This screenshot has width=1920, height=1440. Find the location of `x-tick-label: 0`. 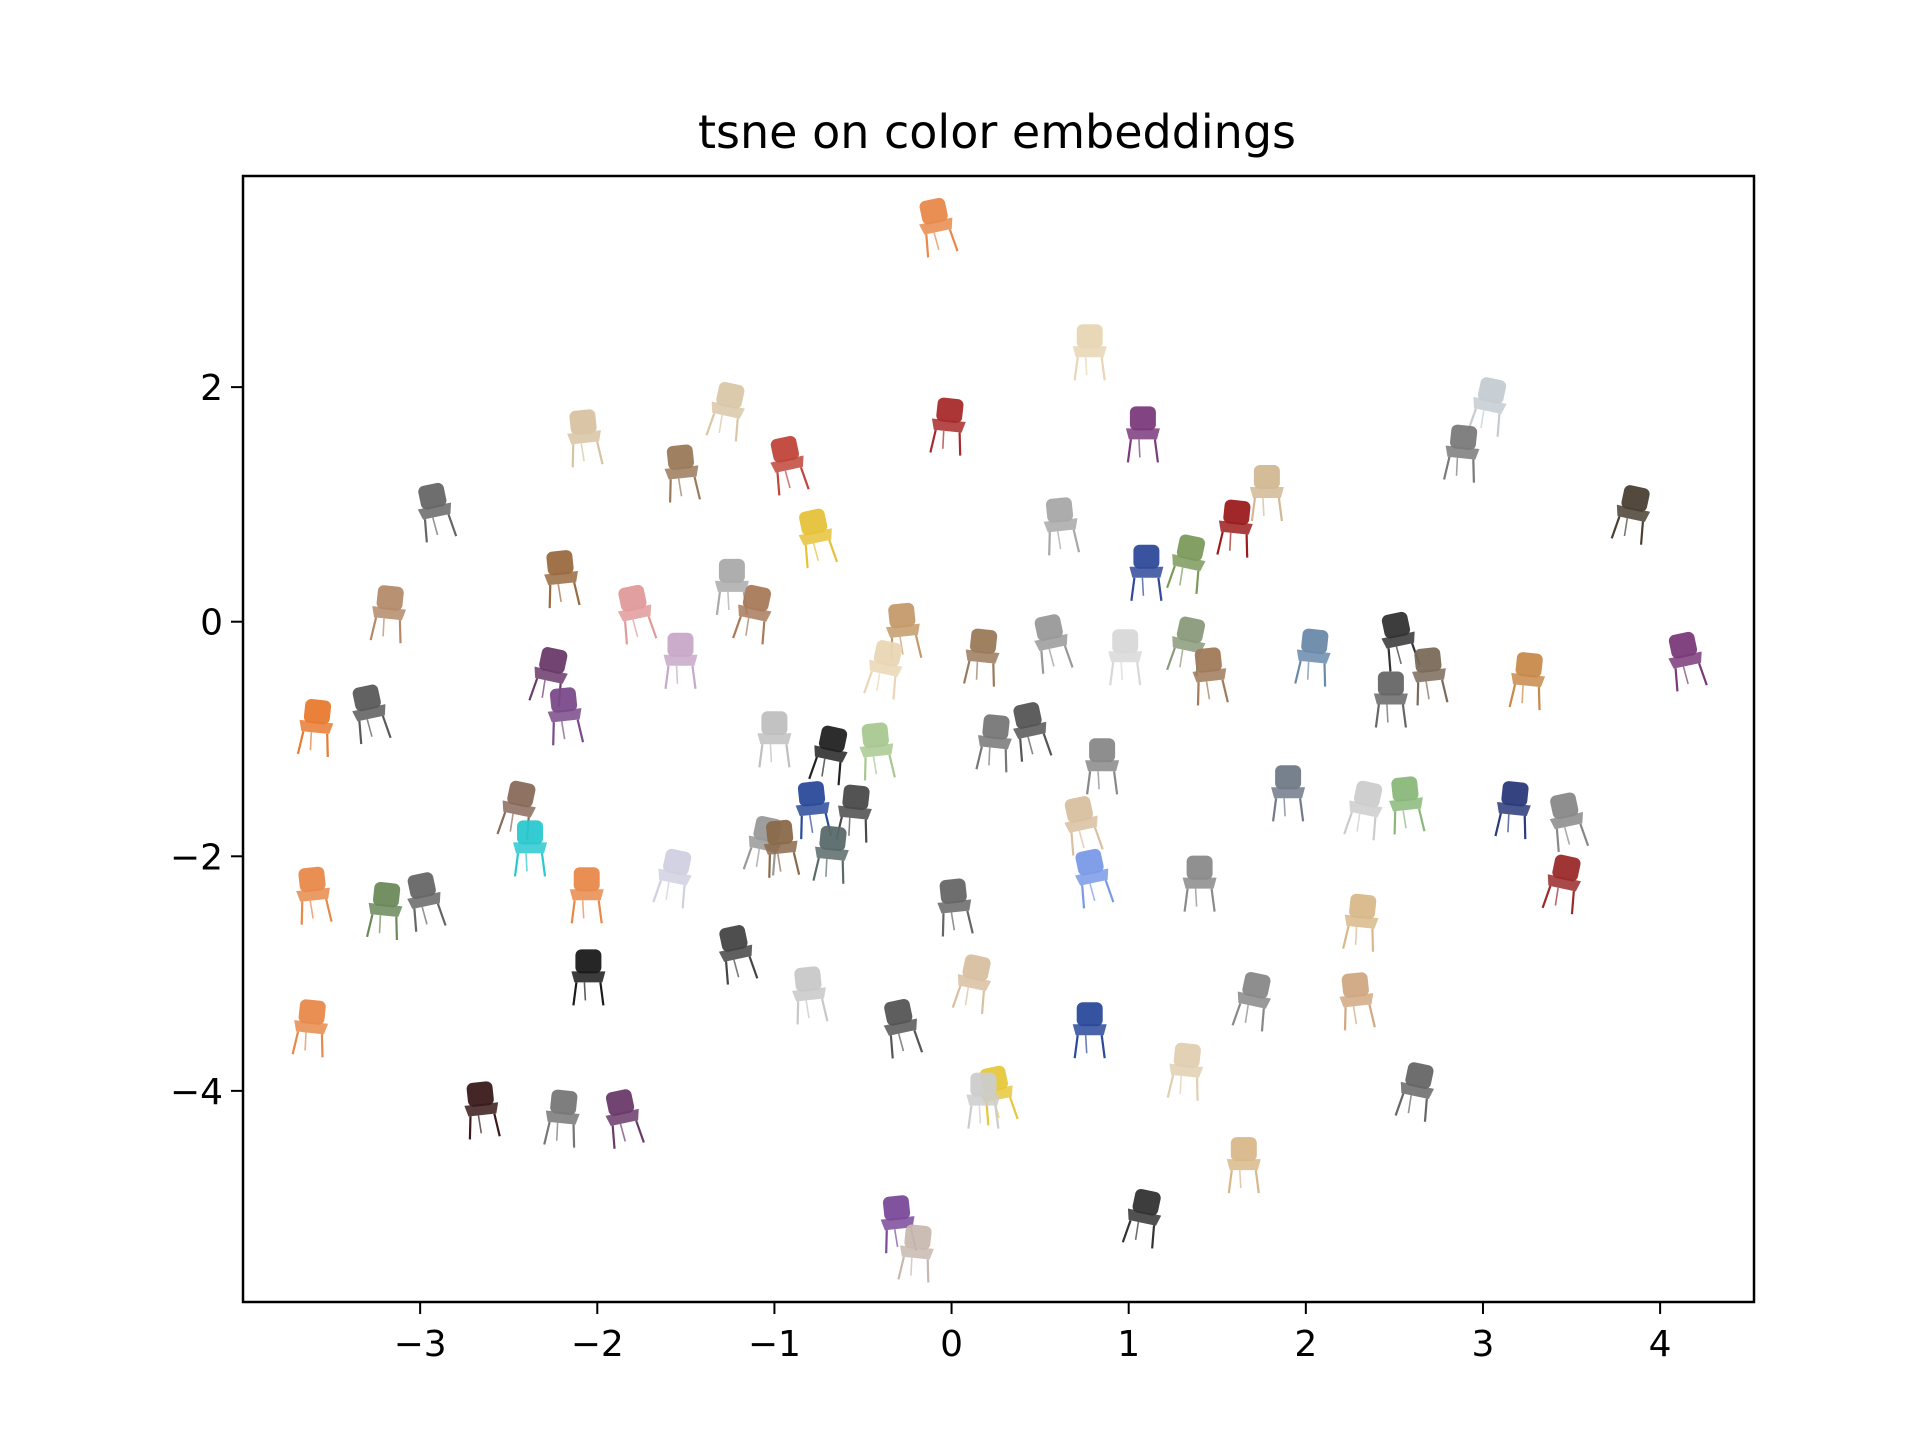

x-tick-label: 0 is located at coordinates (951, 1344).